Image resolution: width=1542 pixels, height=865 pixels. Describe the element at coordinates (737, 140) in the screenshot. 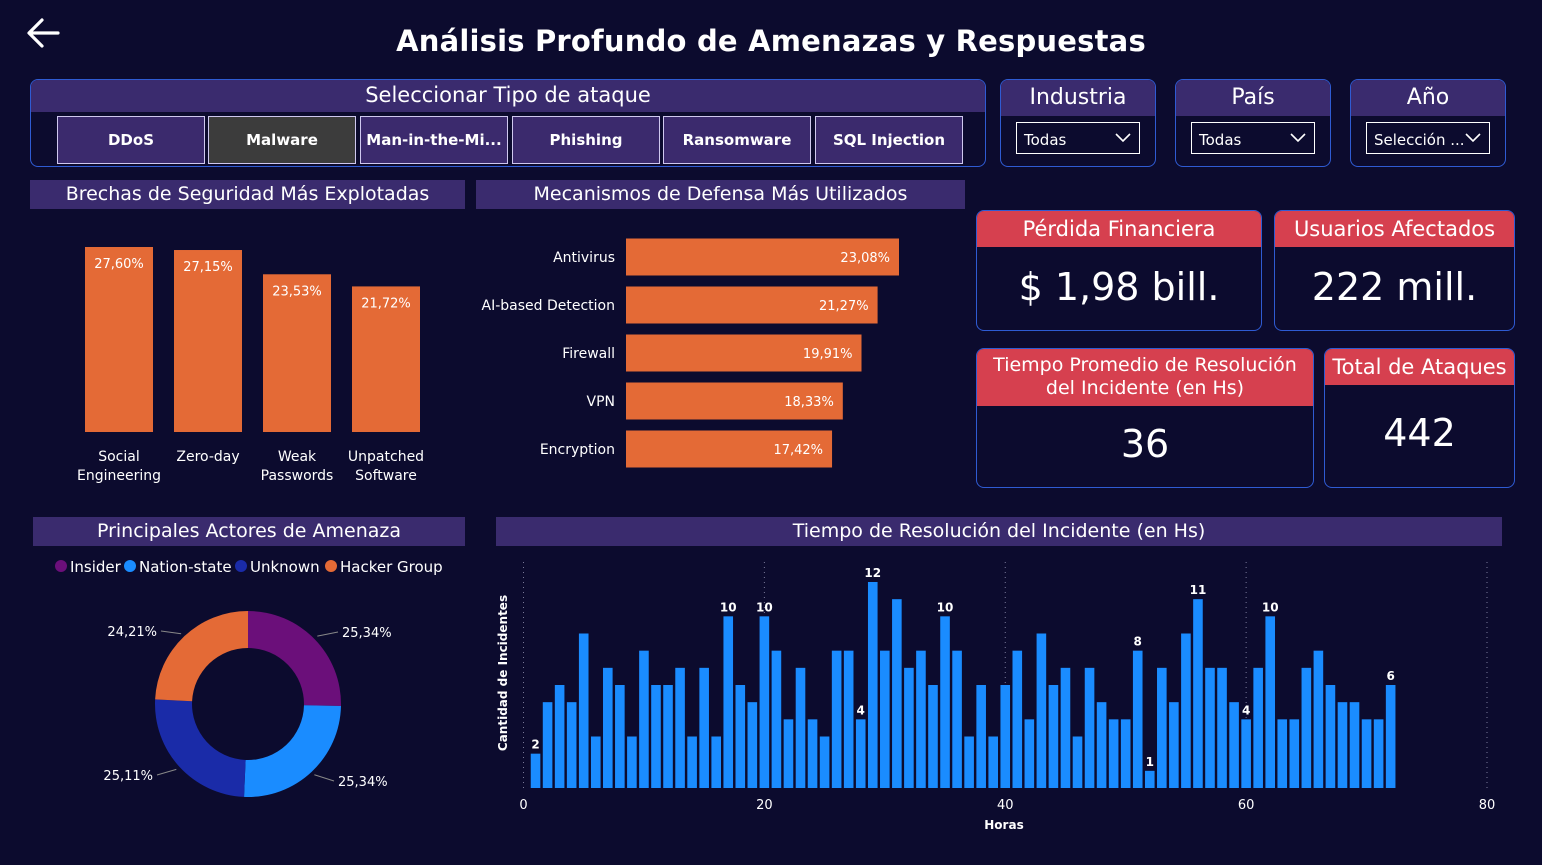

I see `chip-ransomware: Ransomware` at that location.